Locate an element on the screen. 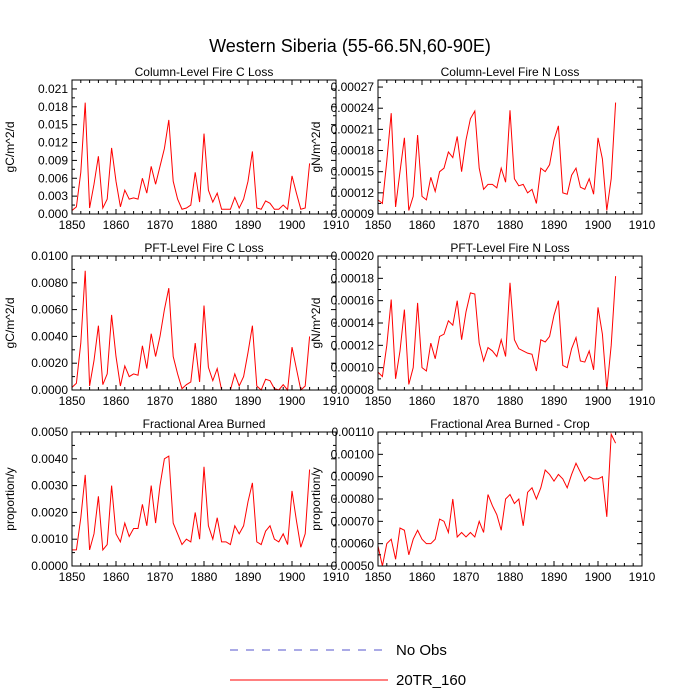 This screenshot has width=700, height=700. y-tick-label: 0.00027 is located at coordinates (353, 87).